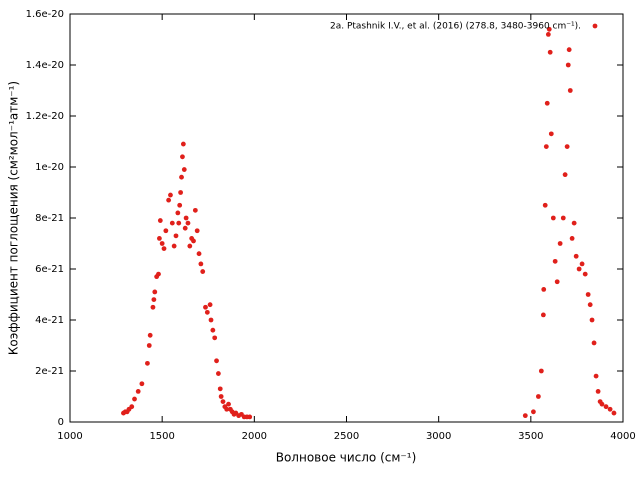 Image resolution: width=640 pixels, height=484 pixels. I want to click on y-tick-label: 8e-21, so click(49, 218).